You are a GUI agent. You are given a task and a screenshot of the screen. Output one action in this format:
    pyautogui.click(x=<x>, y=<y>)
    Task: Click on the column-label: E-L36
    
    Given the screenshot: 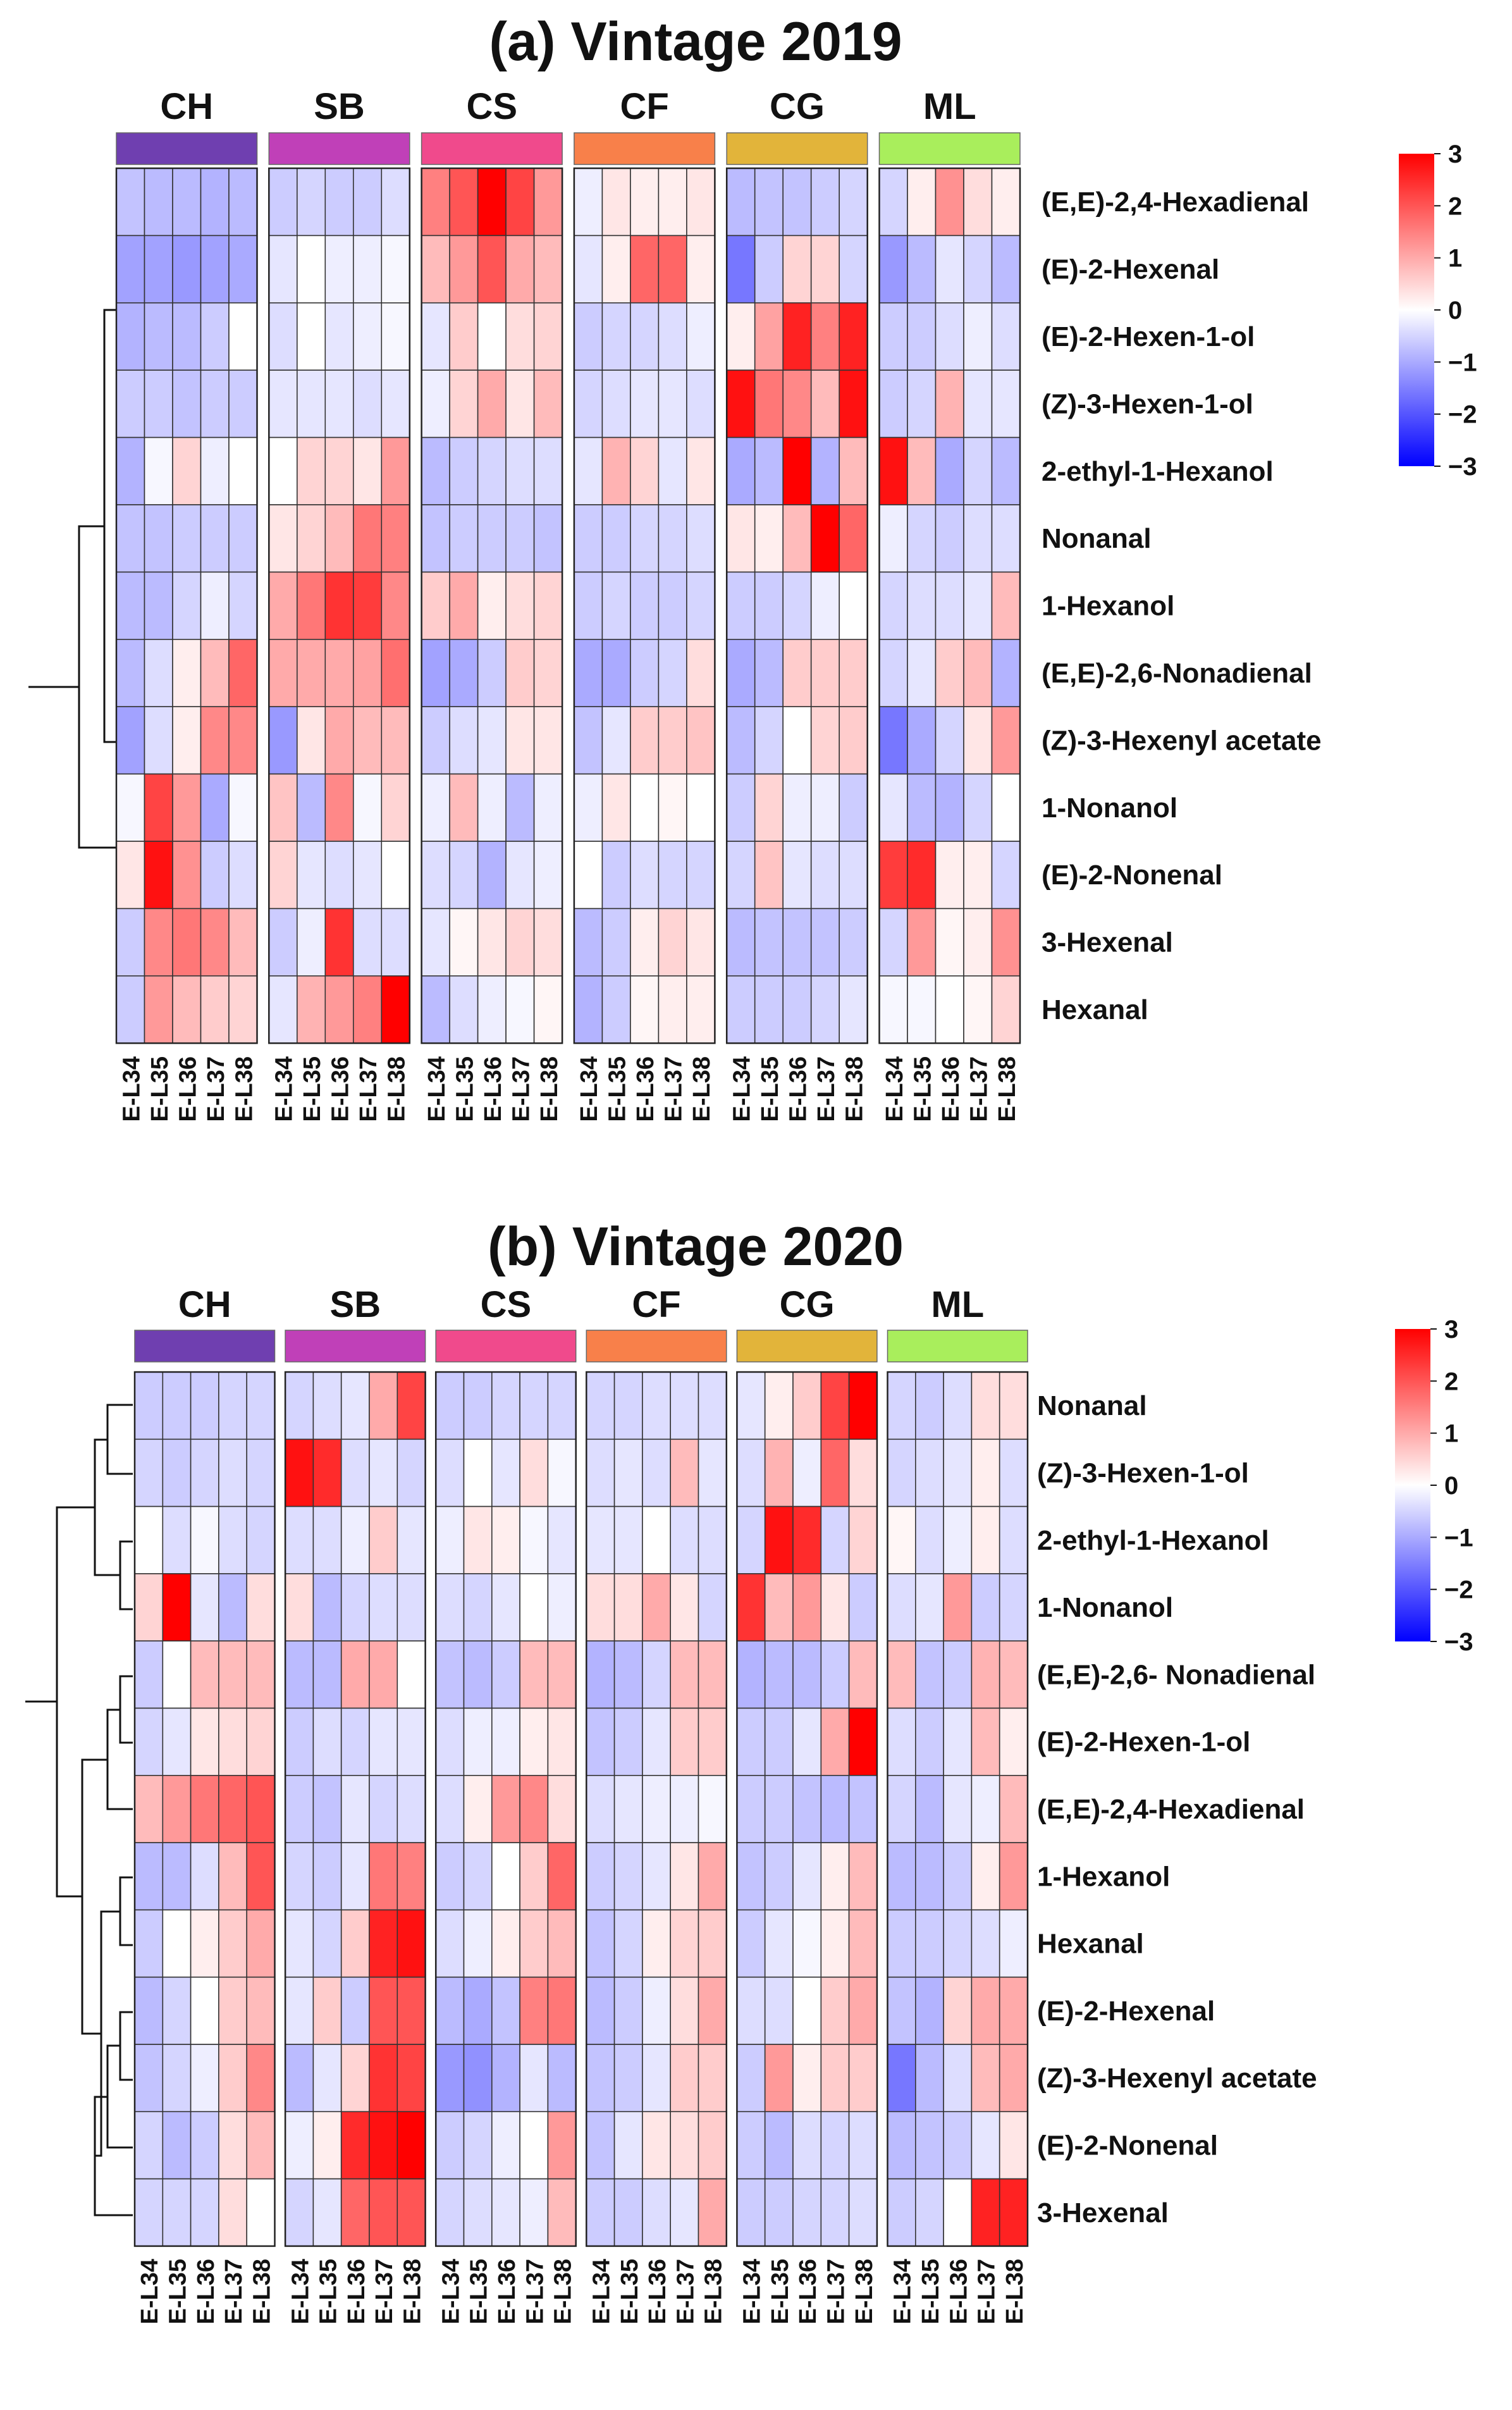 What is the action you would take?
    pyautogui.click(x=657, y=2291)
    